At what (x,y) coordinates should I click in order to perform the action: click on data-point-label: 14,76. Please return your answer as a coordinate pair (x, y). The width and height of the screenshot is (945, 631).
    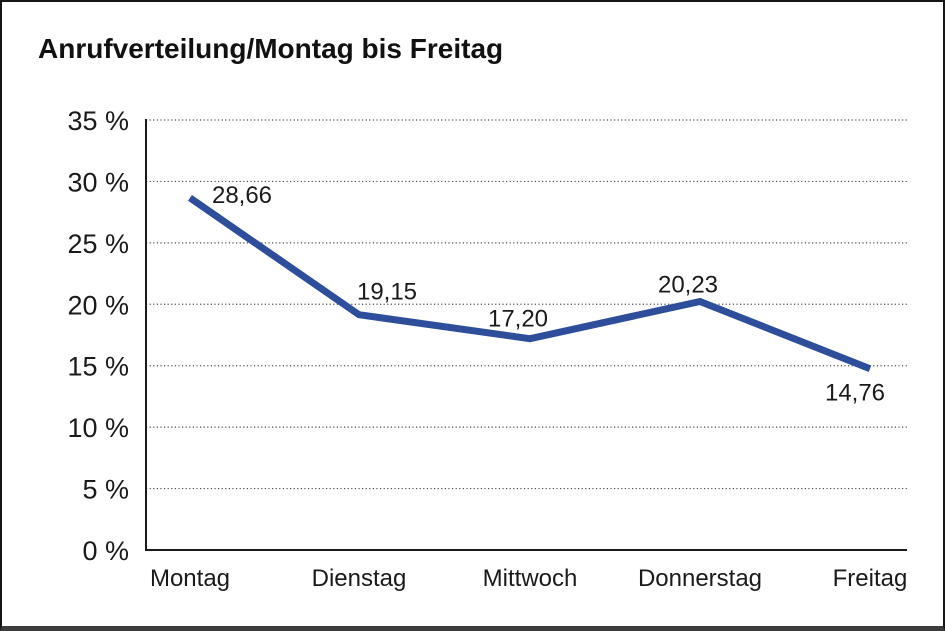
    Looking at the image, I should click on (855, 393).